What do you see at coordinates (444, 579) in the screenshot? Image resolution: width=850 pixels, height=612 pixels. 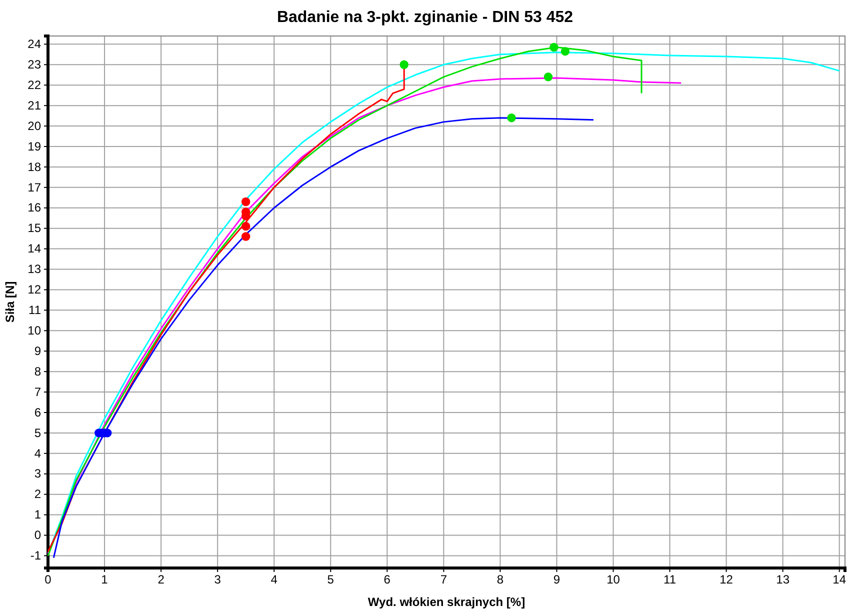 I see `x-tick-label: 7` at bounding box center [444, 579].